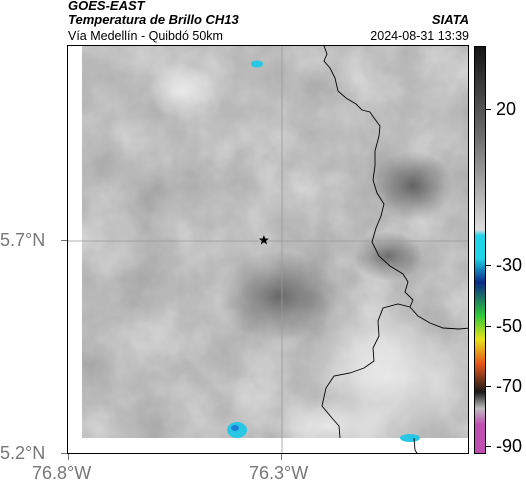 The image size is (526, 491). Describe the element at coordinates (106, 6) in the screenshot. I see `satellite-name: GOES-EAST` at that location.